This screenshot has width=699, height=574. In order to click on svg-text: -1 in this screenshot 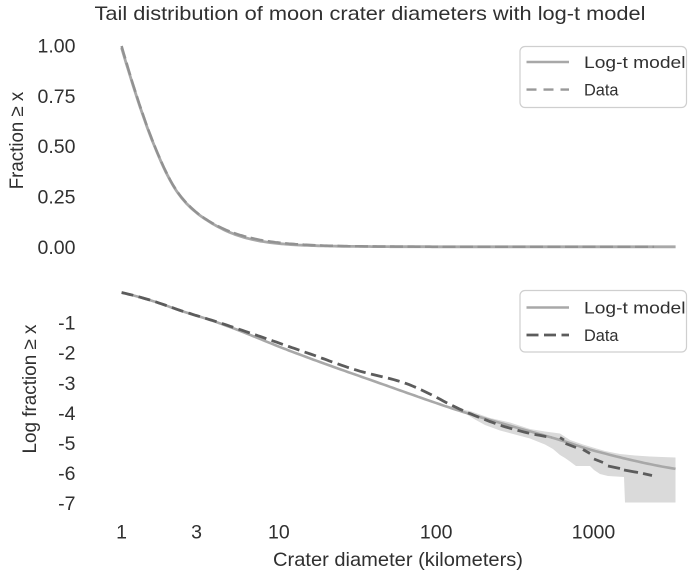, I will do `click(66, 324)`.